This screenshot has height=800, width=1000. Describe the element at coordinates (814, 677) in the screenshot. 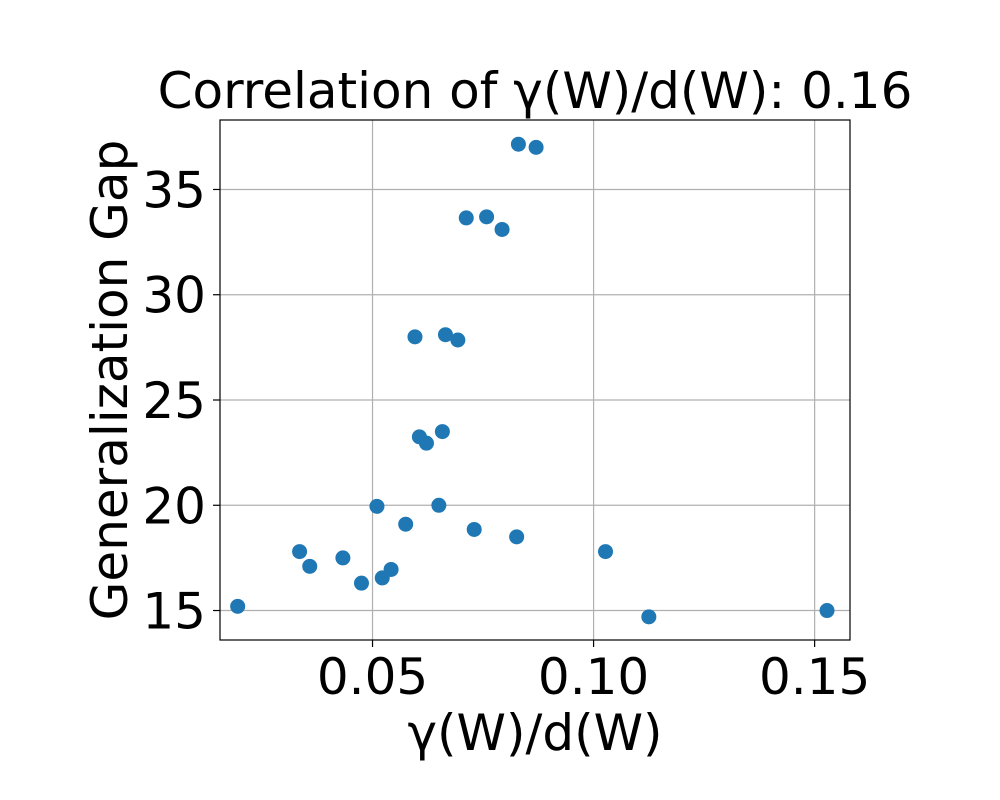

I see `x-tick-label: 0.15` at that location.